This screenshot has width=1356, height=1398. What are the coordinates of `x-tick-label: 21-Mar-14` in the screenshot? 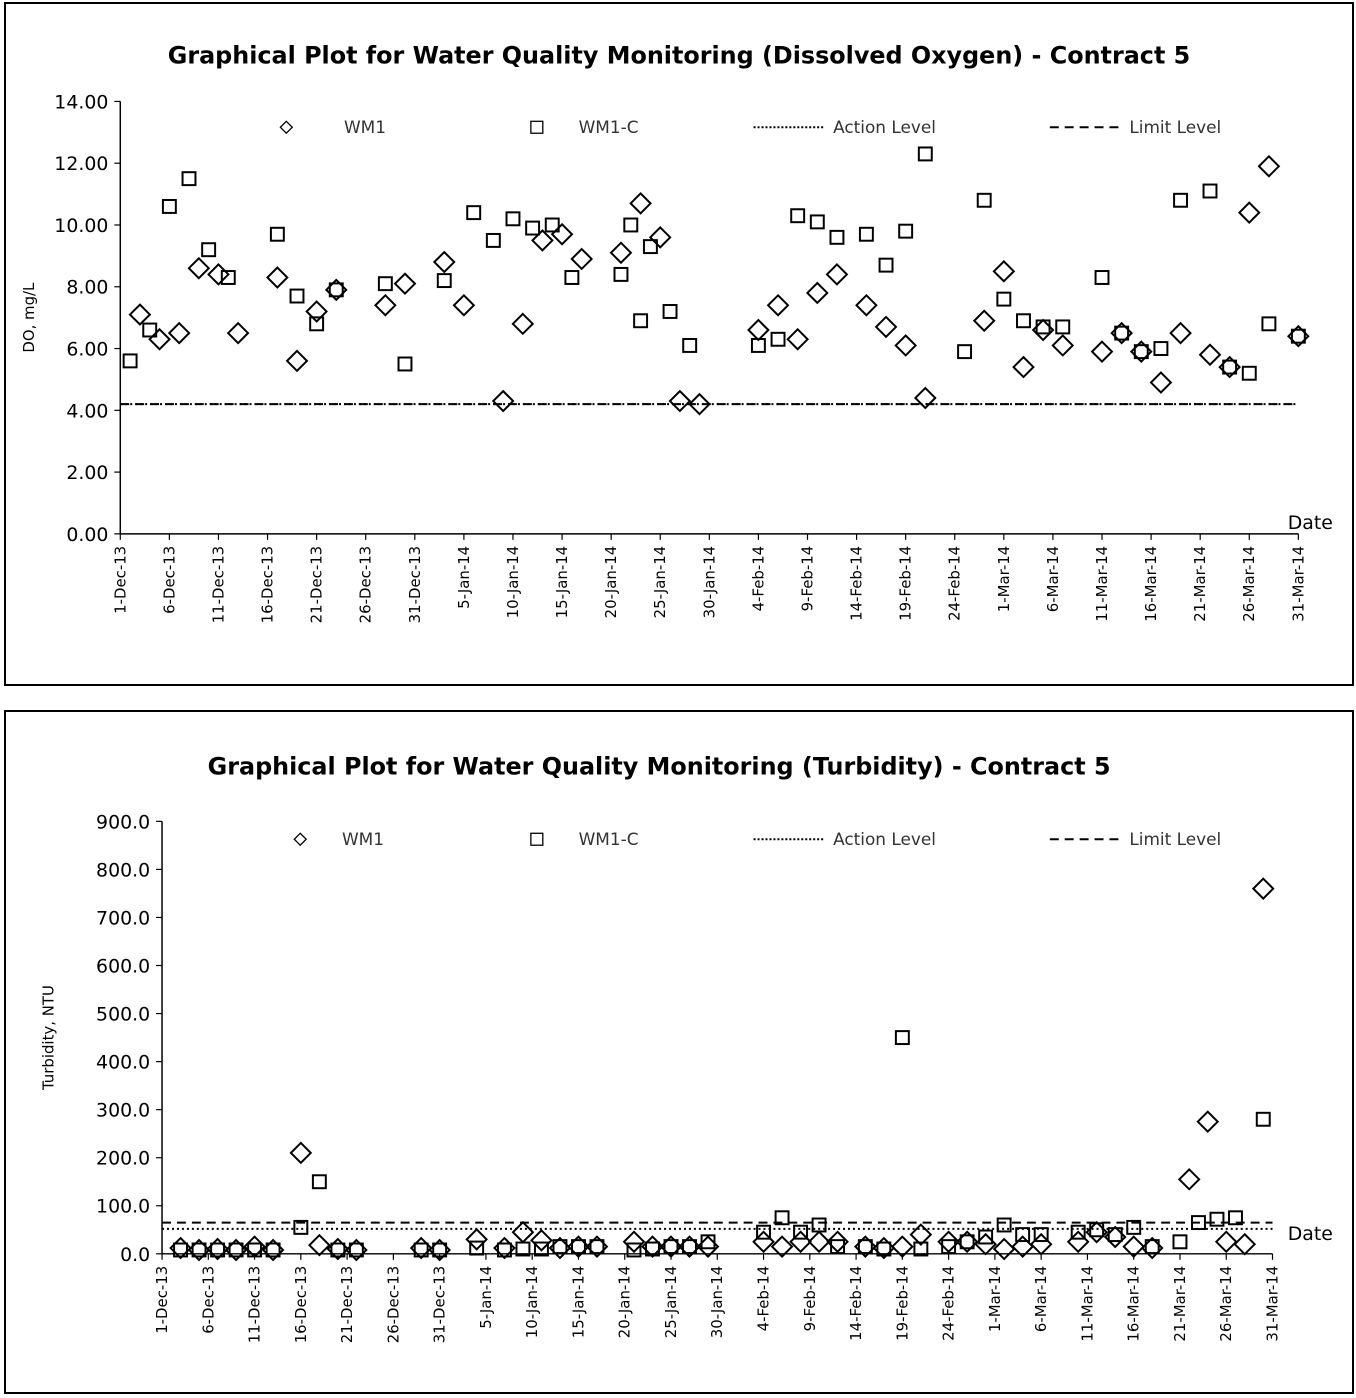 It's located at (1180, 1304).